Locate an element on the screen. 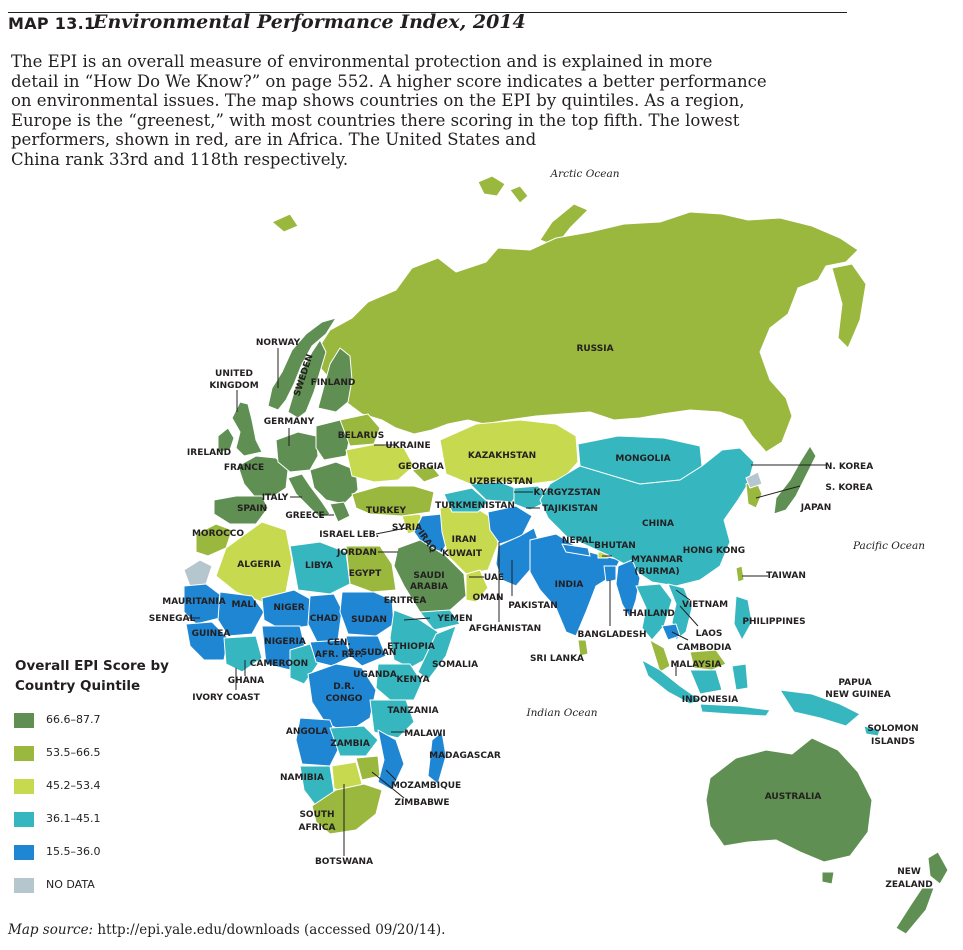  country-label: UGANDA is located at coordinates (375, 675).